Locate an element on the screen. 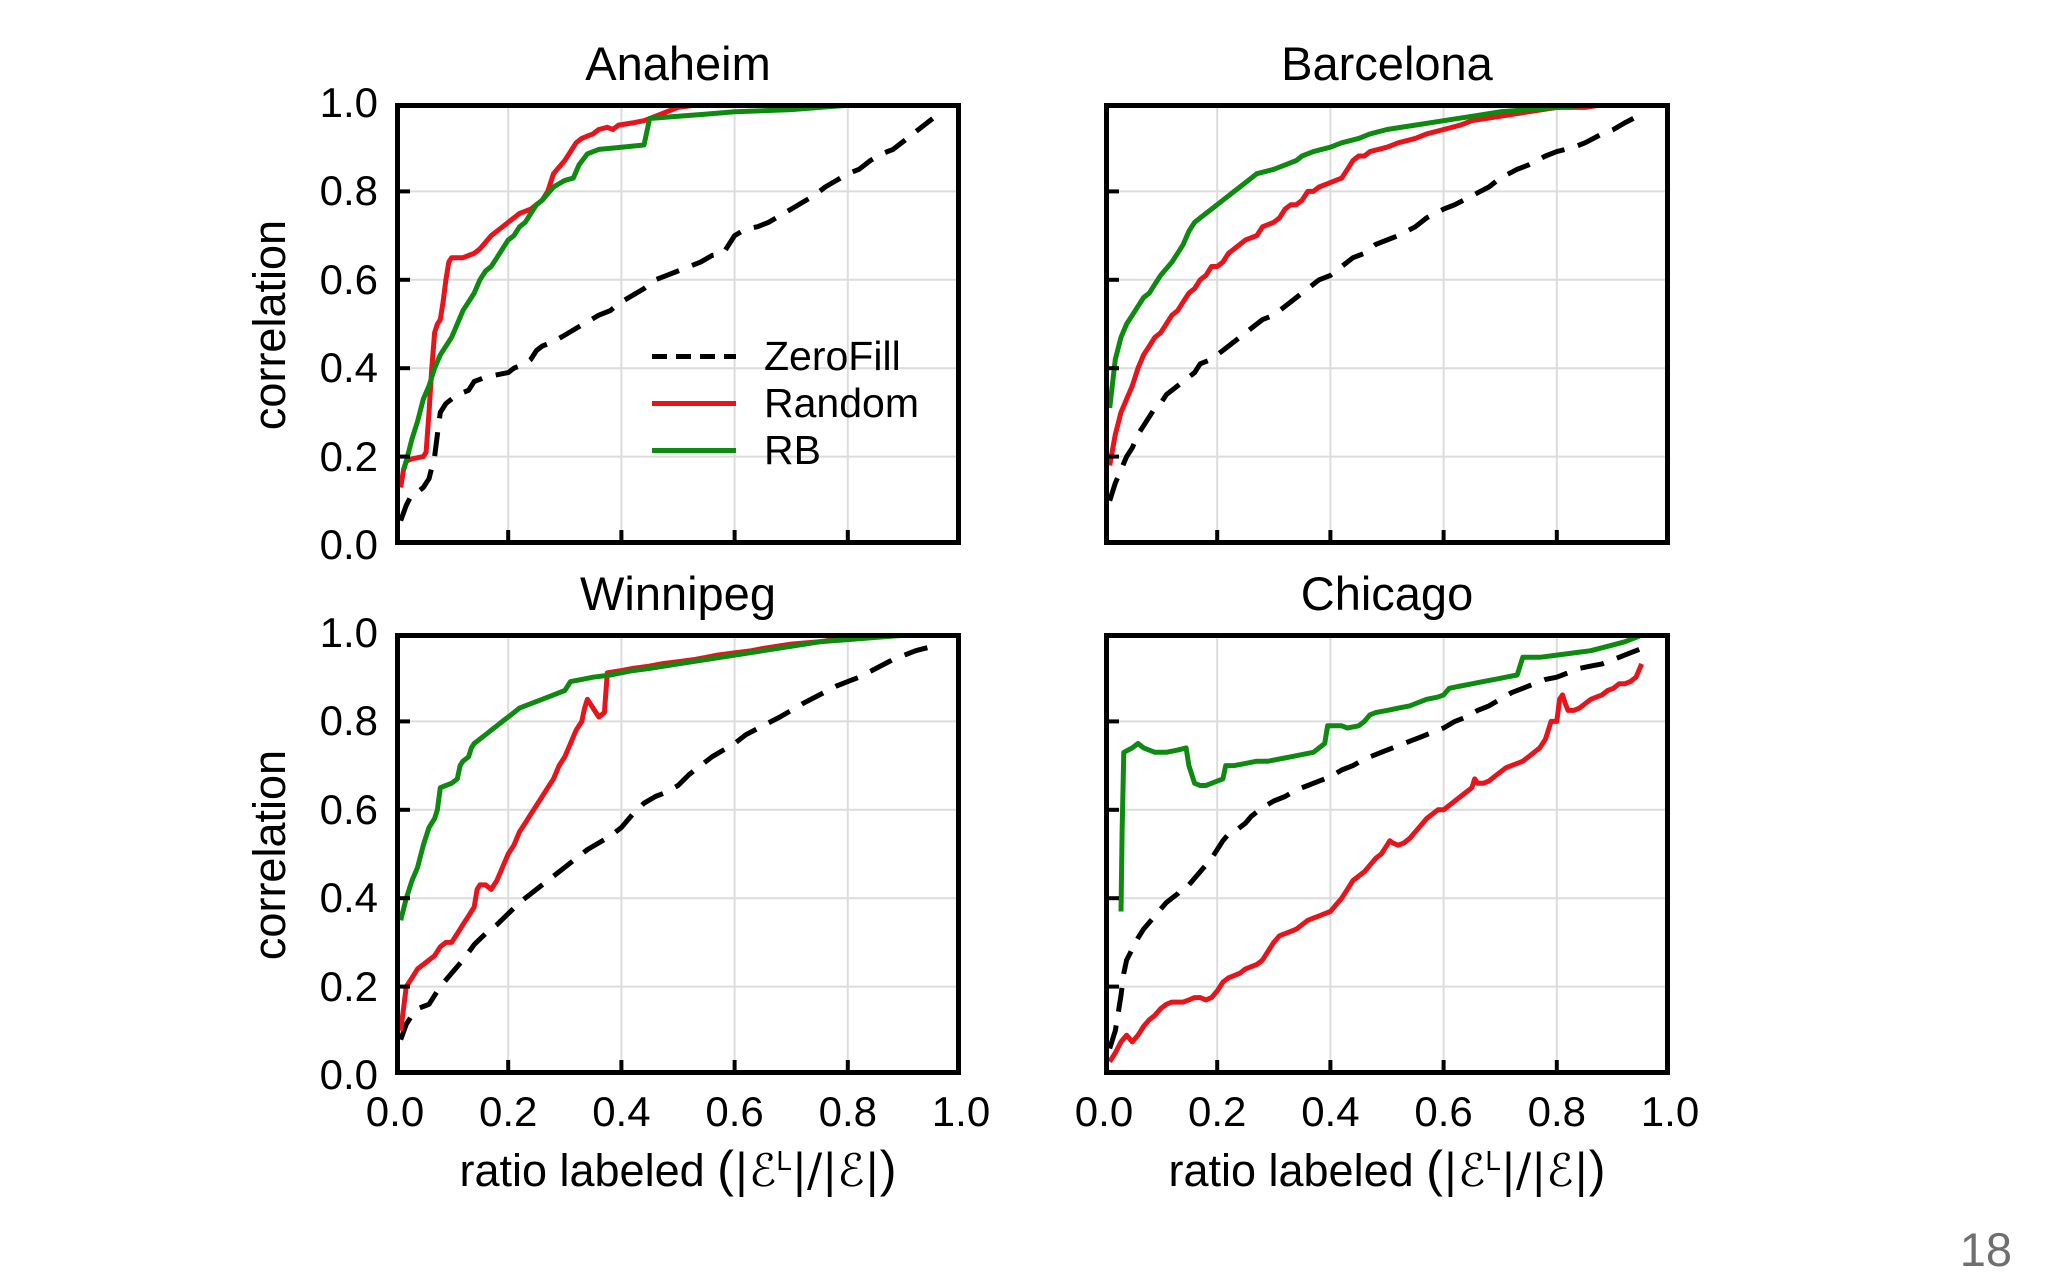 The image size is (2048, 1280). page-number: 18 is located at coordinates (1985, 1249).